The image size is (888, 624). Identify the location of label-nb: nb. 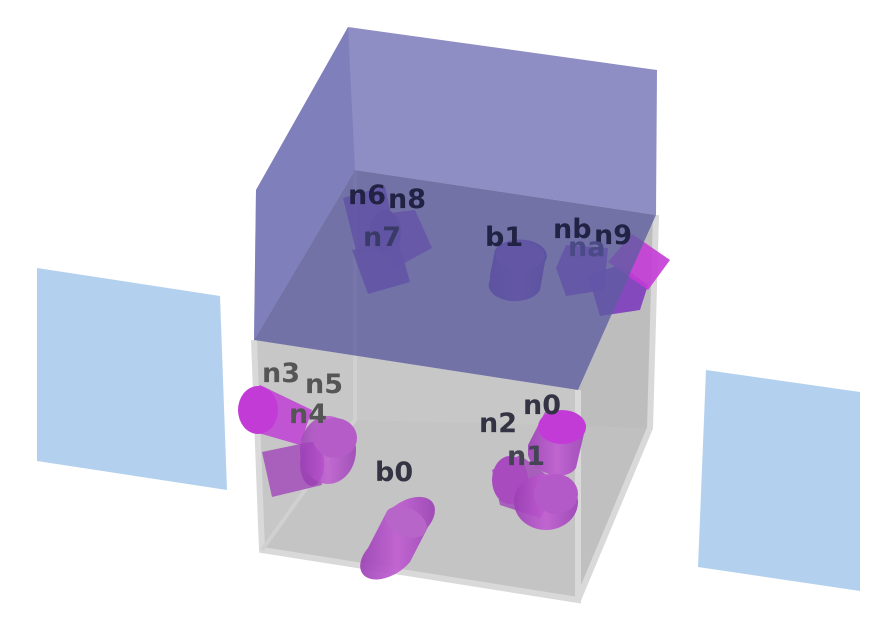
(572, 229).